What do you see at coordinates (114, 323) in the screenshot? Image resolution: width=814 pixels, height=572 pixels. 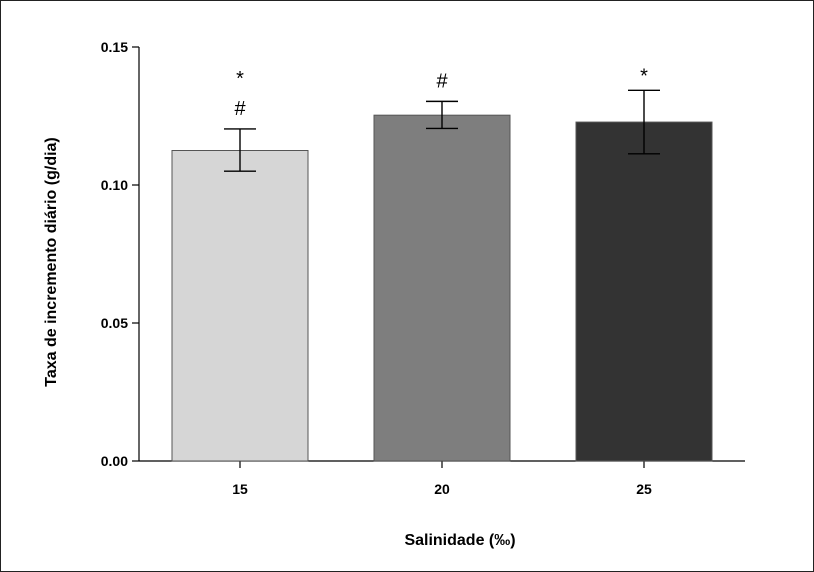 I see `y-tick-label: 0.05` at bounding box center [114, 323].